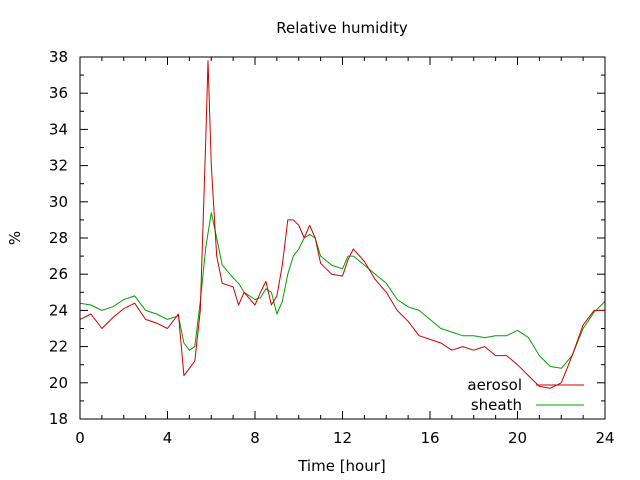  Describe the element at coordinates (58, 274) in the screenshot. I see `y-tick-label: 26` at that location.